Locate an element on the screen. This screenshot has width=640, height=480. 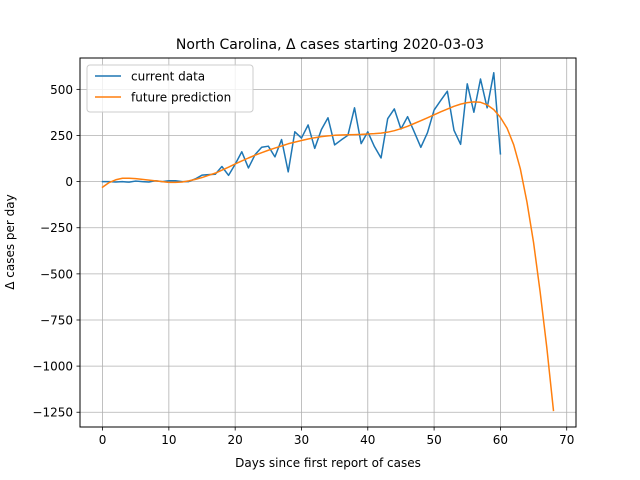
series-line-current-data is located at coordinates (301, 127).